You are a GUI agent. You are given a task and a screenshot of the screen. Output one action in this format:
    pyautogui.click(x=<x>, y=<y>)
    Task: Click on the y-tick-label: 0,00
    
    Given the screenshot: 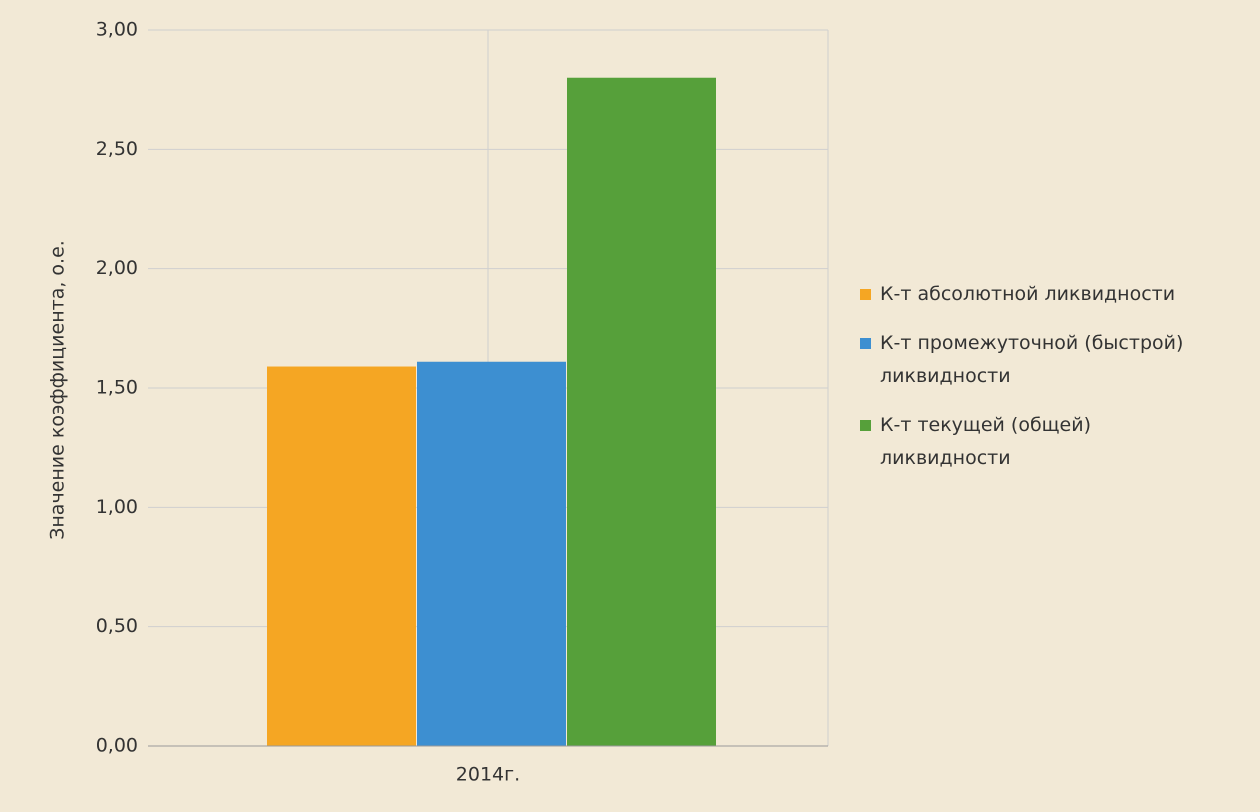 What is the action you would take?
    pyautogui.click(x=117, y=746)
    